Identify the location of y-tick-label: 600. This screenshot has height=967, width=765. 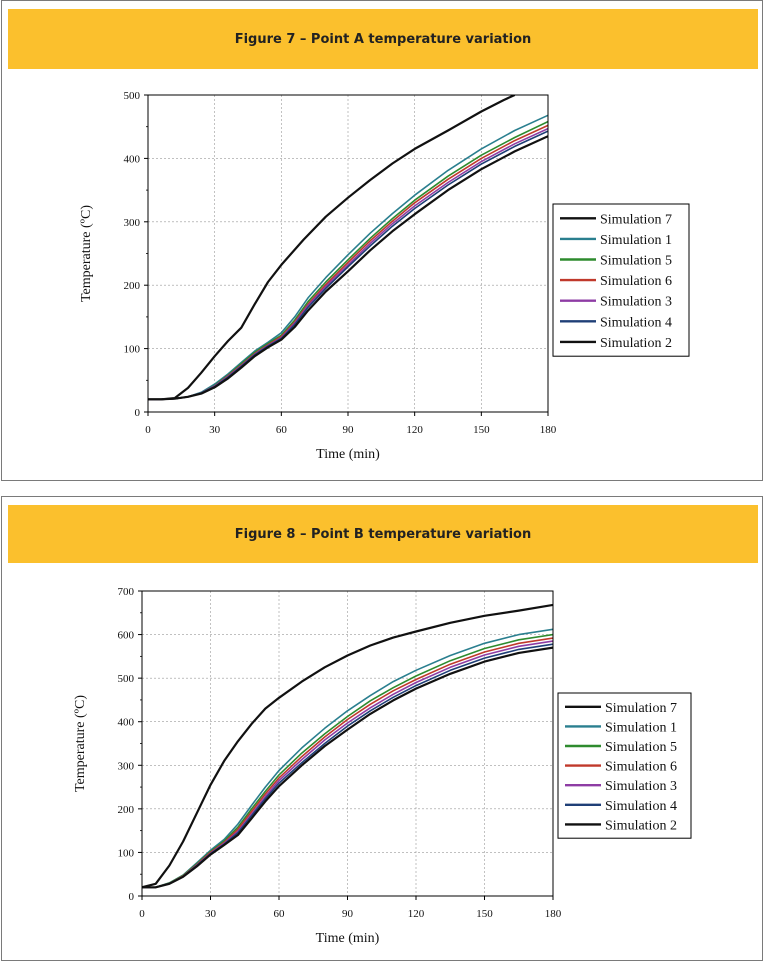
(126, 636).